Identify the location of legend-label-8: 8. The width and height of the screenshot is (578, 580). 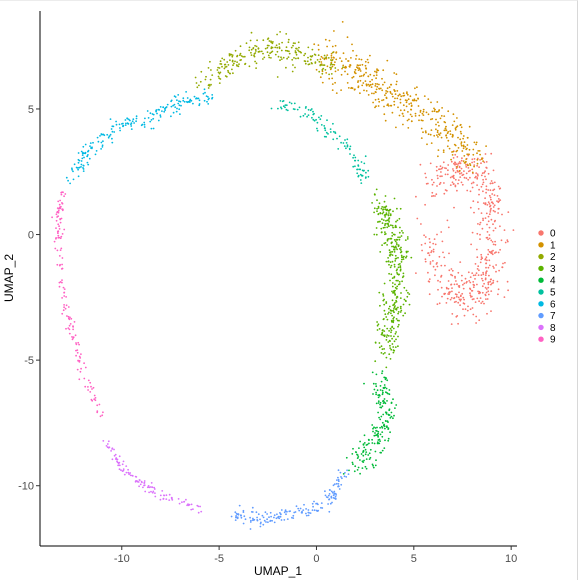
(553, 328).